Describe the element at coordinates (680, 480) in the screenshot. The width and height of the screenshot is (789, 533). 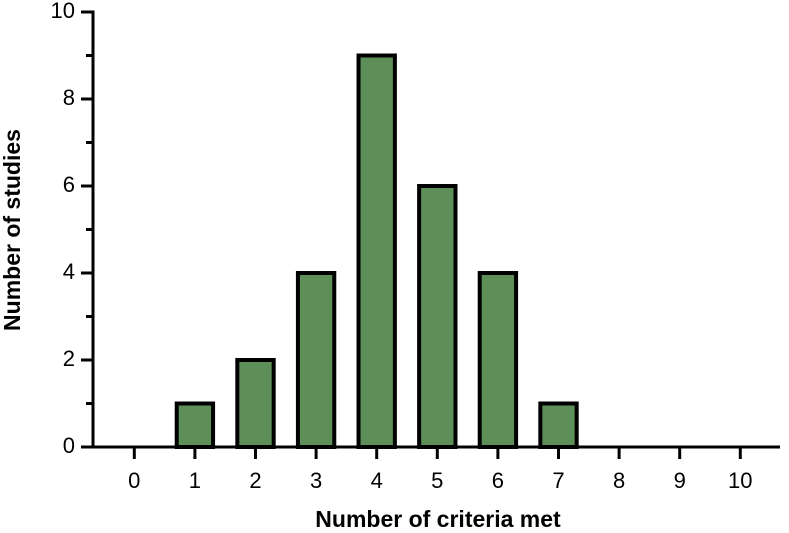
I see `x-tick-label: 9` at that location.